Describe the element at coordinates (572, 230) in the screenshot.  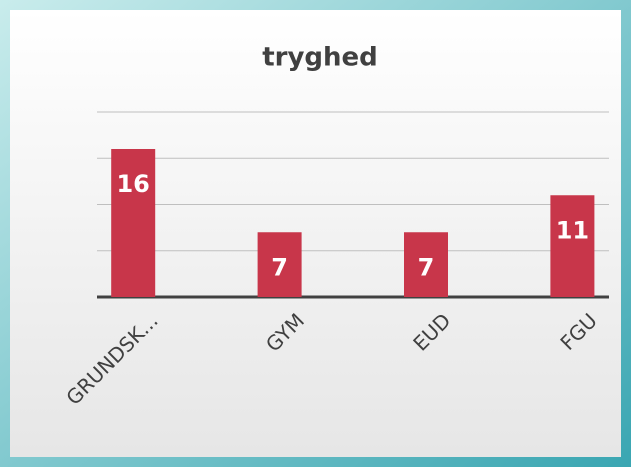
I see `data-label: 11` at that location.